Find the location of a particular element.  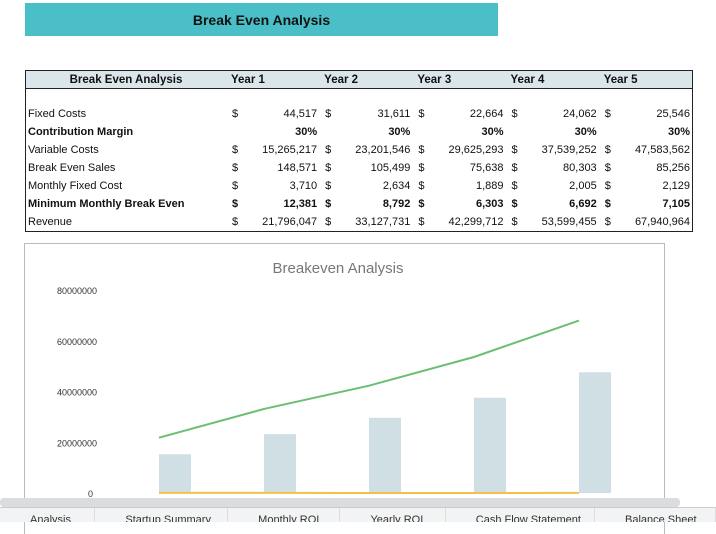

y-tick-label: 40000000 is located at coordinates (77, 393).